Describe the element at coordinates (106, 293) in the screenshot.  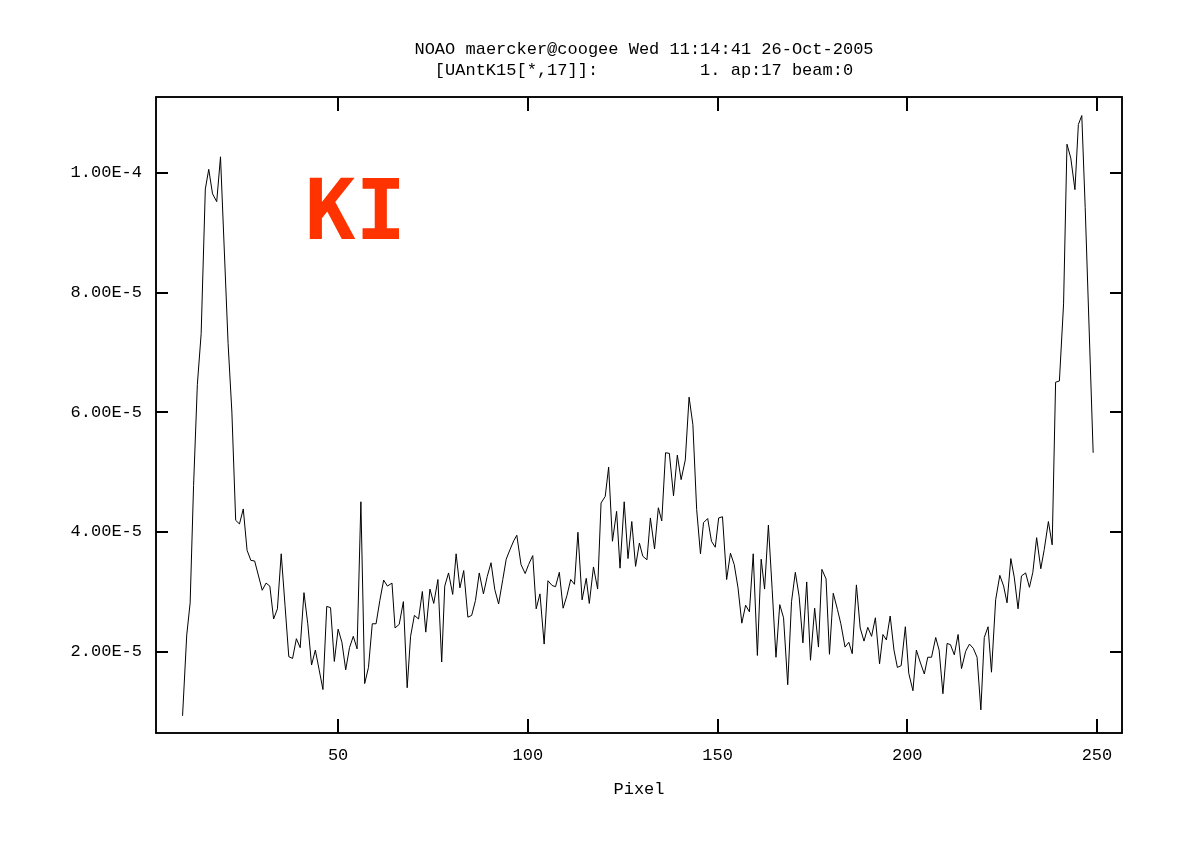
I see `y-tick-label: 8.00E-5` at that location.